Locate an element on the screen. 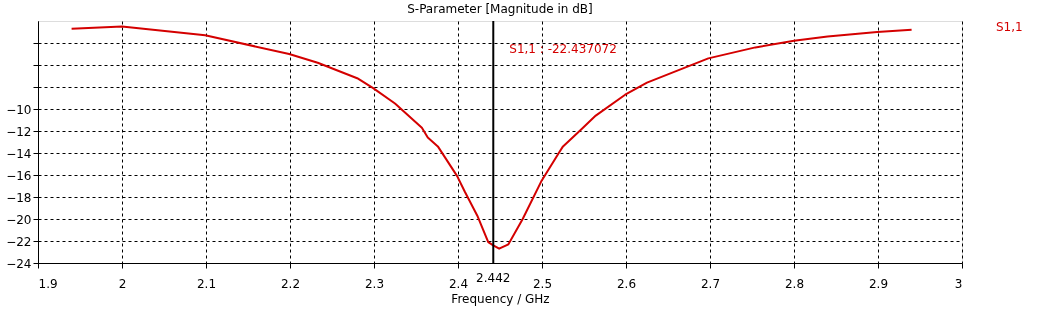 Image resolution: width=1050 pixels, height=325 pixels. x-tick-label: 2.9 is located at coordinates (878, 283).